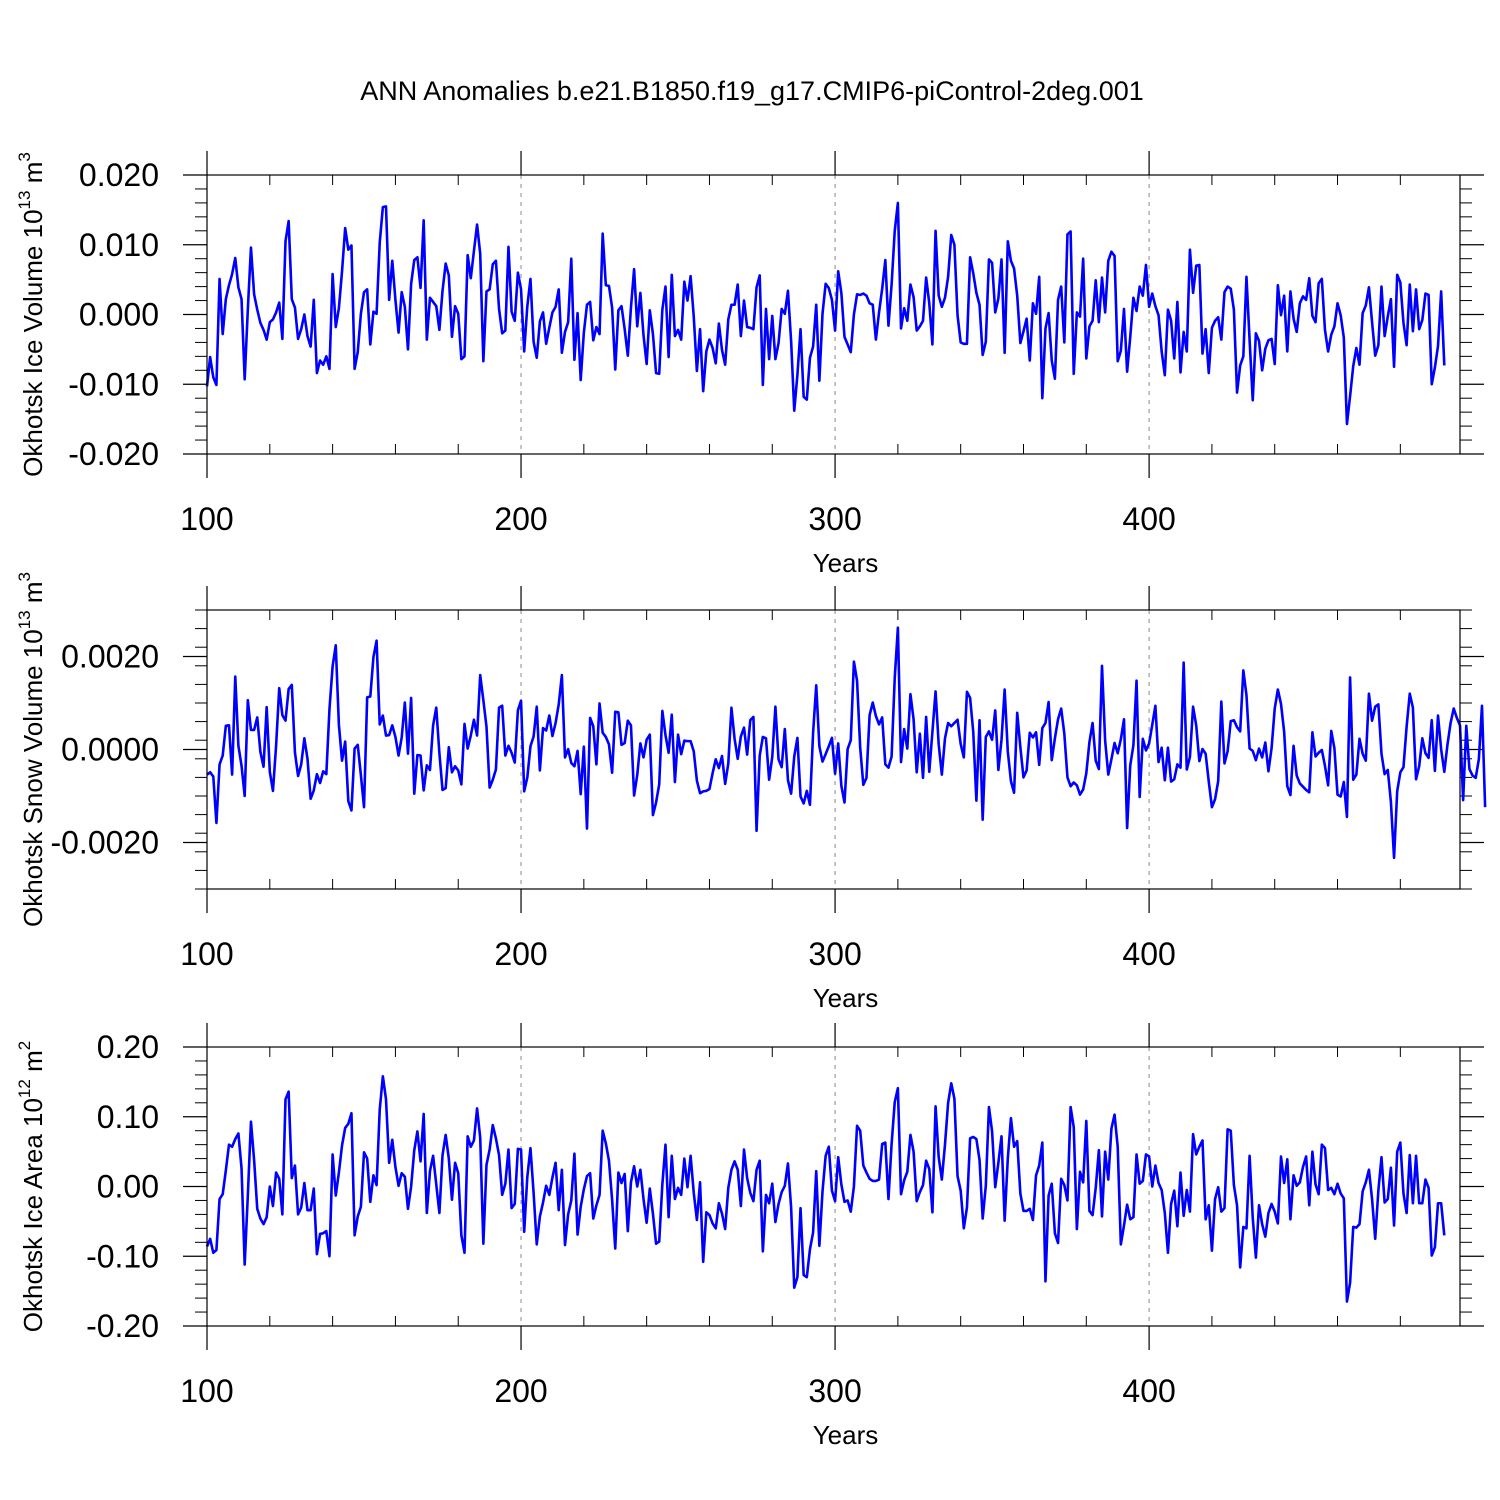 The image size is (1500, 1500). I want to click on y-tick-label: 0.20, so click(128, 1047).